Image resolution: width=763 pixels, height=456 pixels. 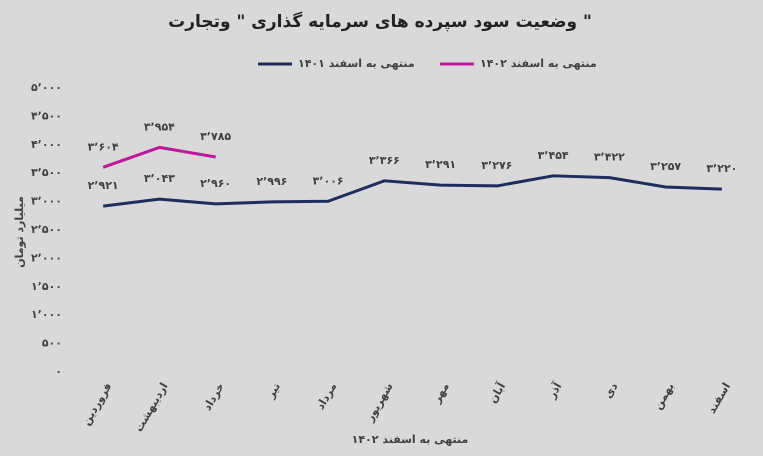 What do you see at coordinates (356, 63) in the screenshot?
I see `legend-label: منتهی به اسفند ۱۴۰۱` at bounding box center [356, 63].